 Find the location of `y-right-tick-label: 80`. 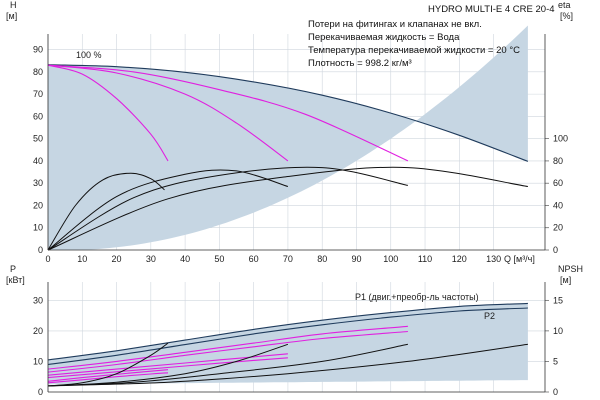

y-right-tick-label: 80 is located at coordinates (558, 161).